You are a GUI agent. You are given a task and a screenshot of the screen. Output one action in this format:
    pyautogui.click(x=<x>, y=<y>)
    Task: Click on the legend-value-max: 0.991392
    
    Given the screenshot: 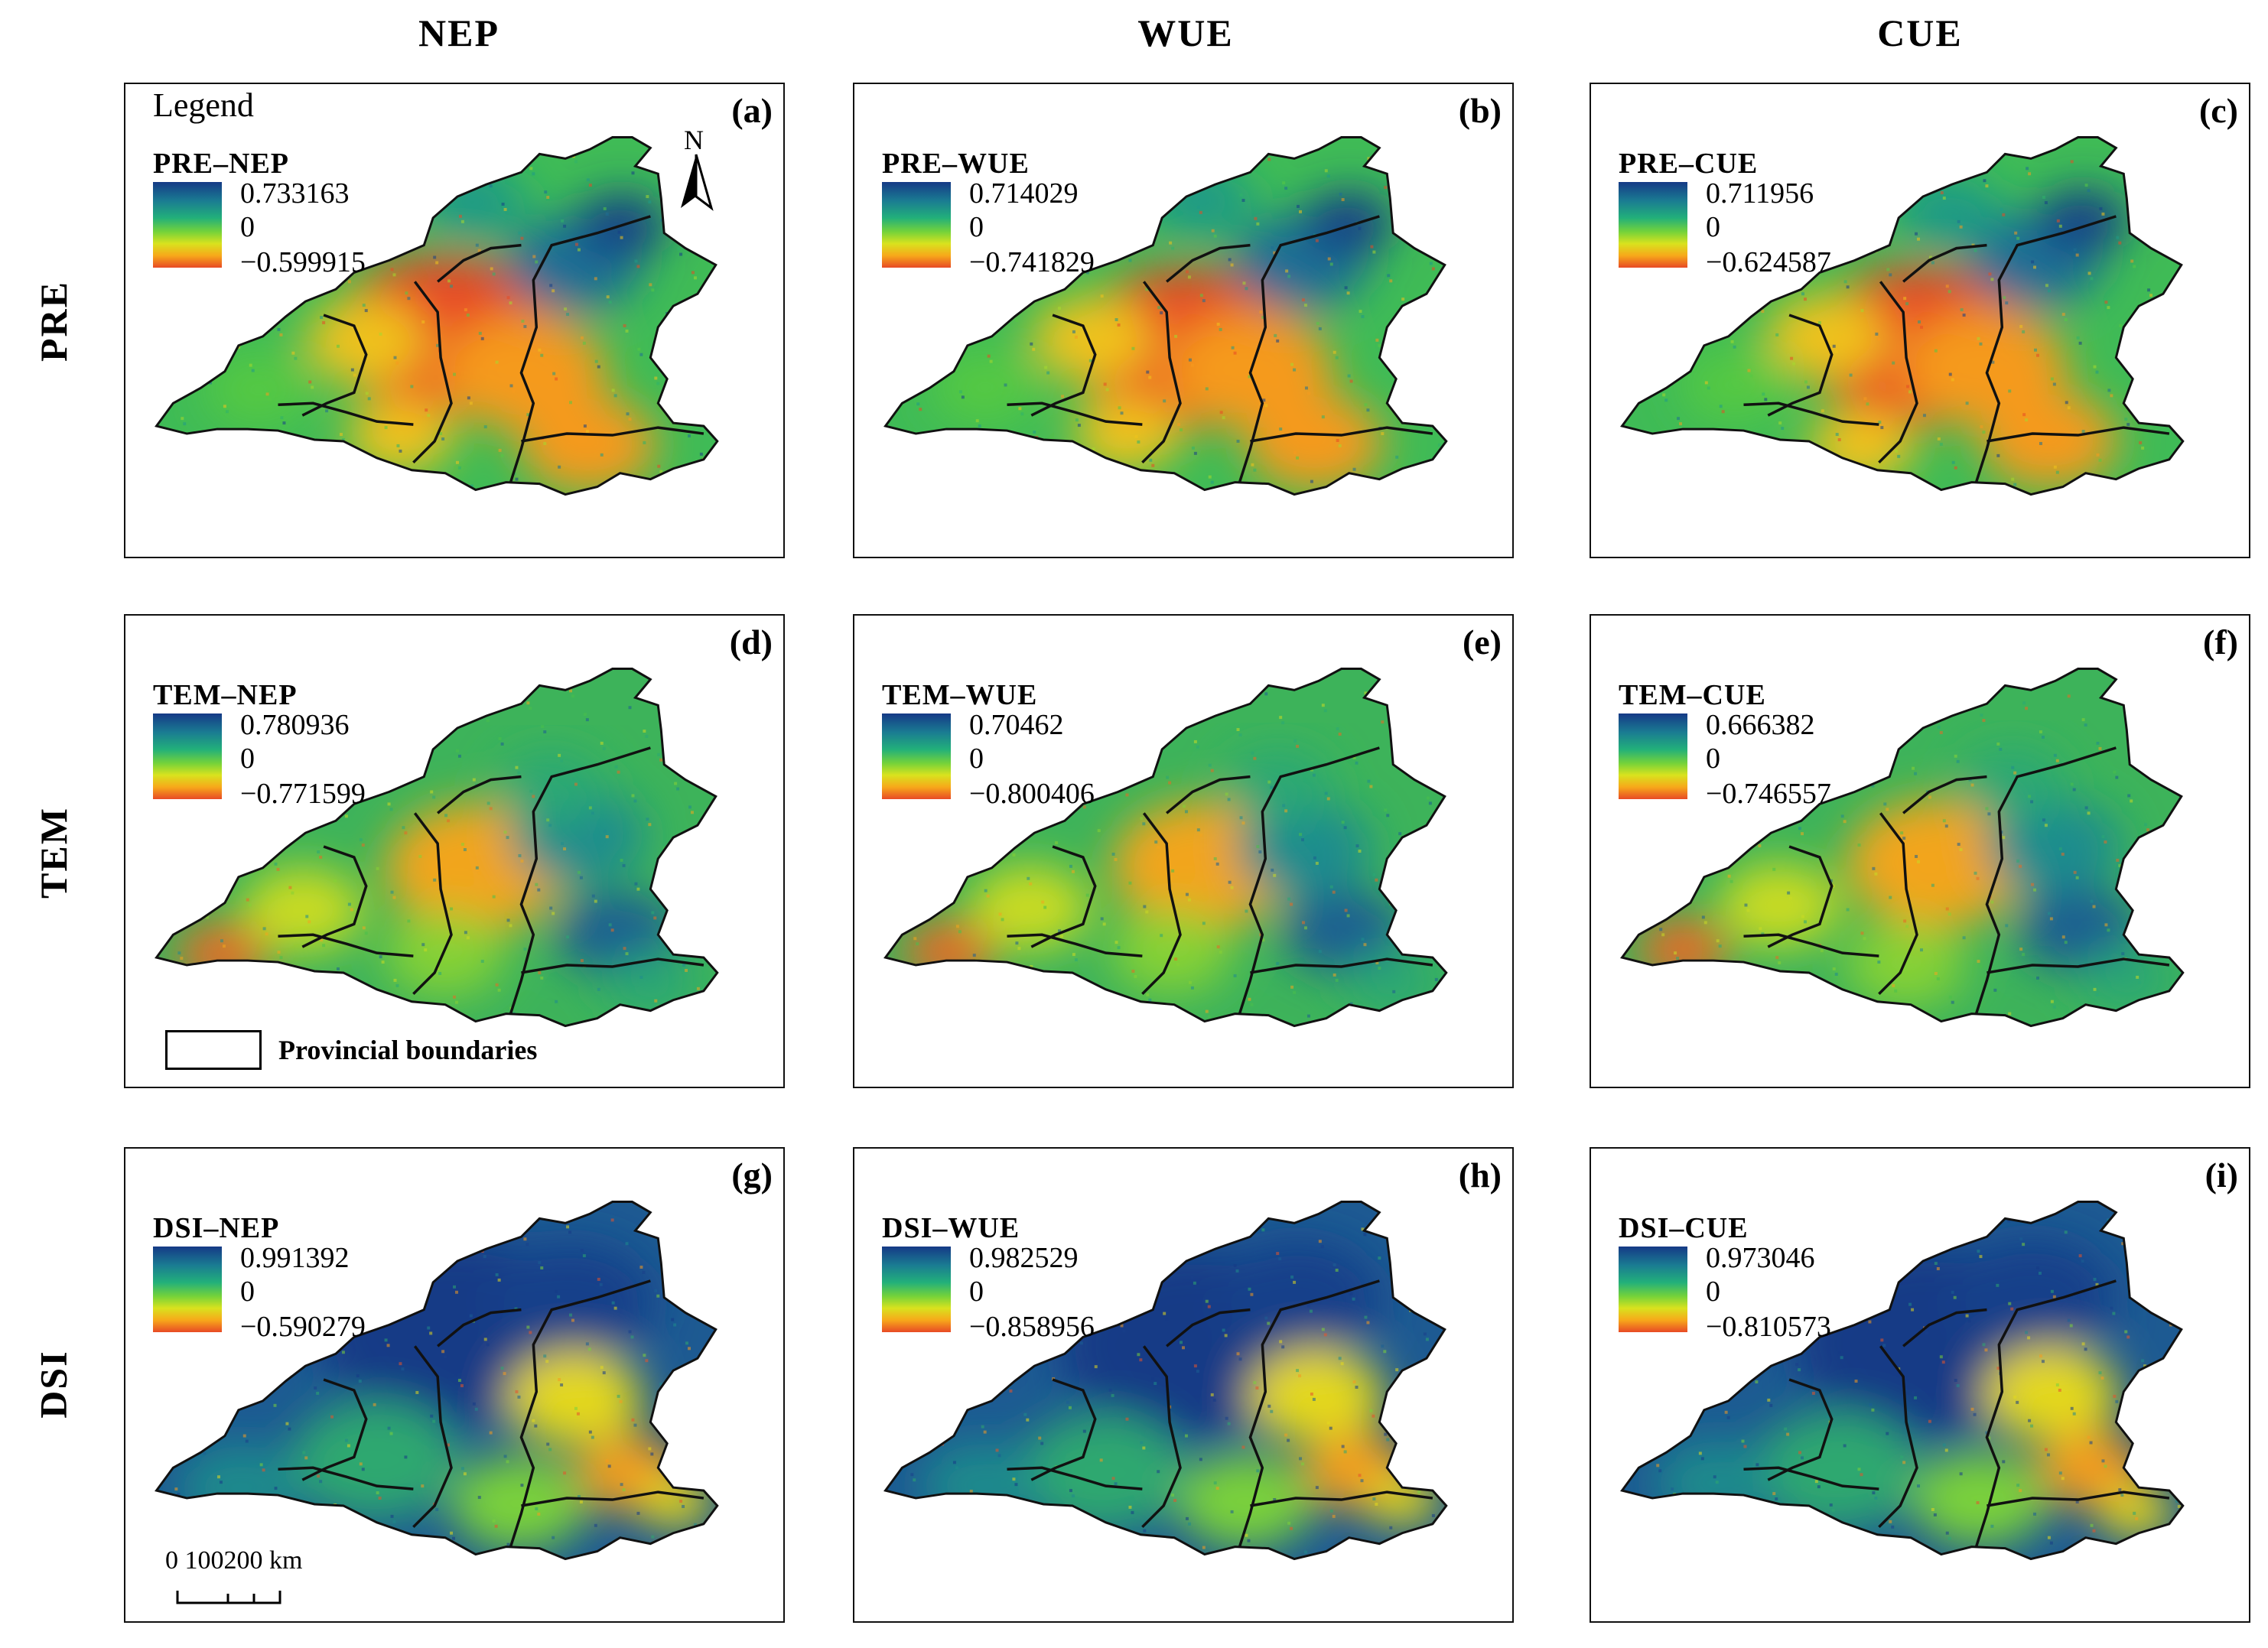 What is the action you would take?
    pyautogui.click(x=295, y=1258)
    